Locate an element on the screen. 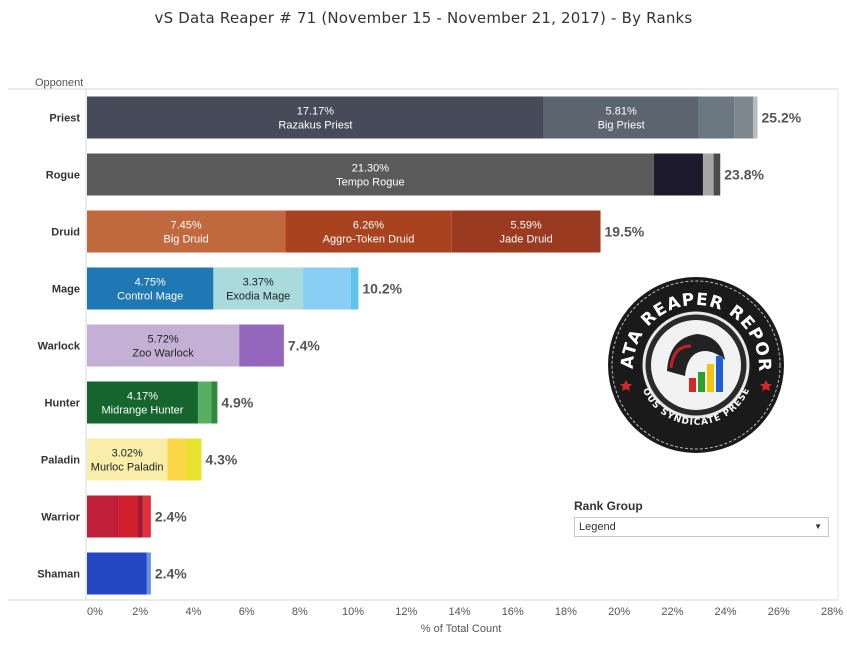 This screenshot has width=847, height=646. logo-bar-yellow is located at coordinates (710, 378).